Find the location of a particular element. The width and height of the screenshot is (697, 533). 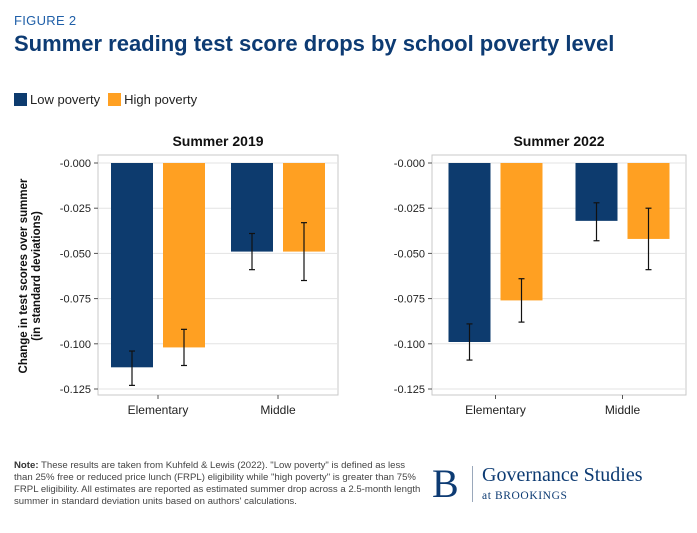

brand-name: Governance Studies is located at coordinates (562, 475).